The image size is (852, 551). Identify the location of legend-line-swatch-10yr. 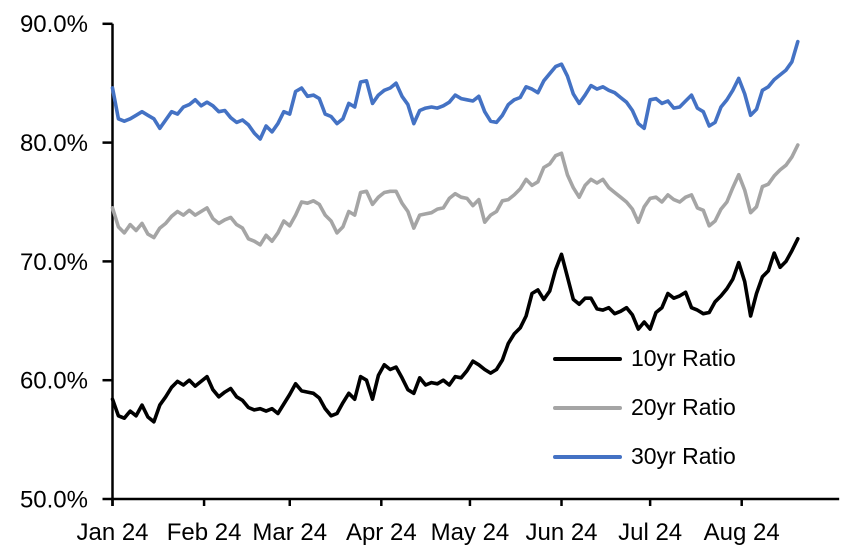
(587, 358).